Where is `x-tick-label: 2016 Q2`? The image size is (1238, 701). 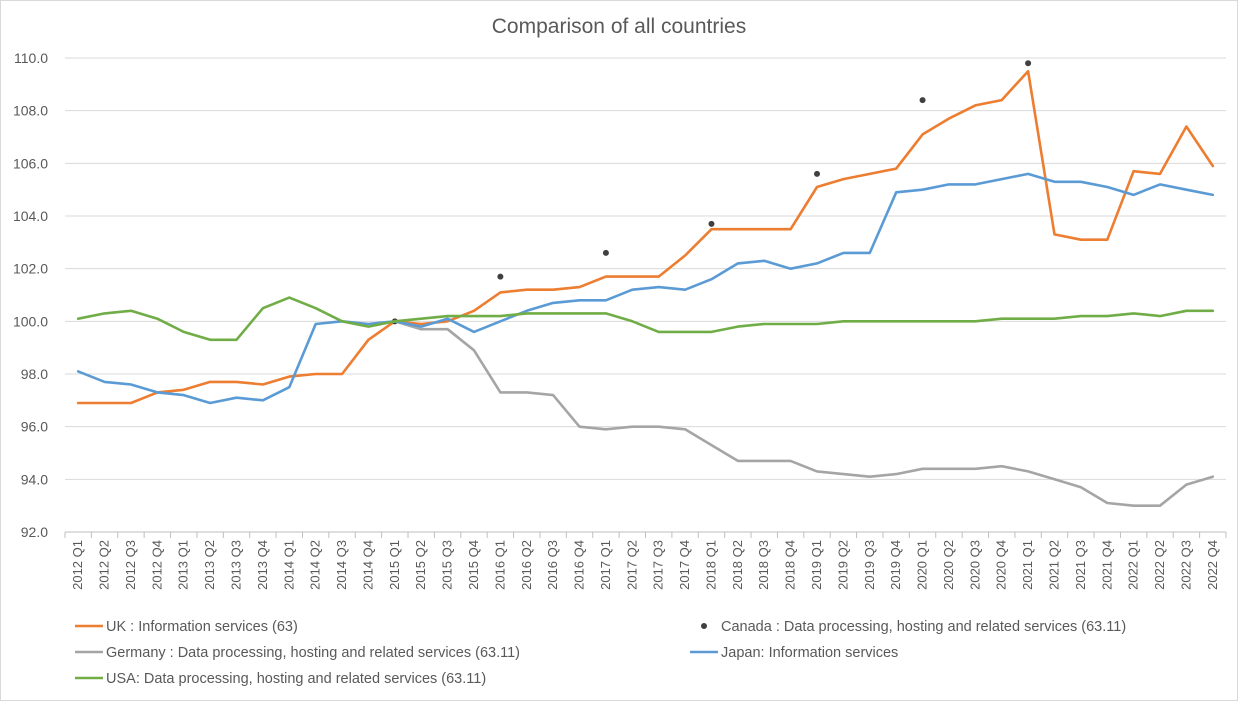
x-tick-label: 2016 Q2 is located at coordinates (526, 565).